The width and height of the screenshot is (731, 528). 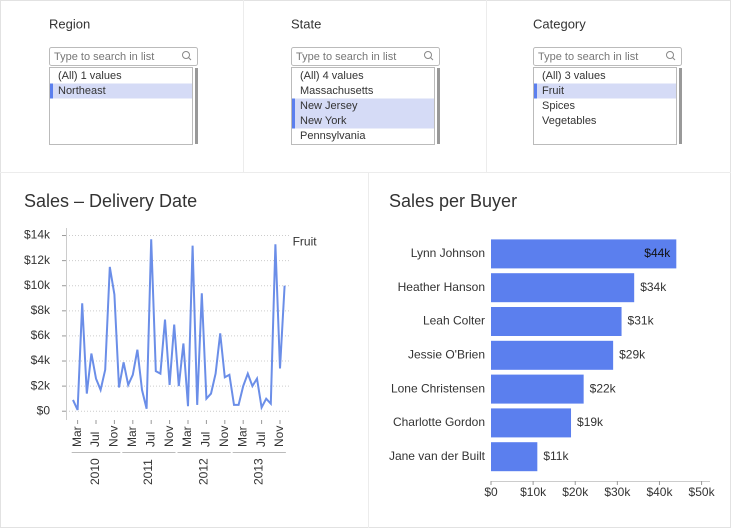 What do you see at coordinates (437, 456) in the screenshot?
I see `category-label: Jane van der Built` at bounding box center [437, 456].